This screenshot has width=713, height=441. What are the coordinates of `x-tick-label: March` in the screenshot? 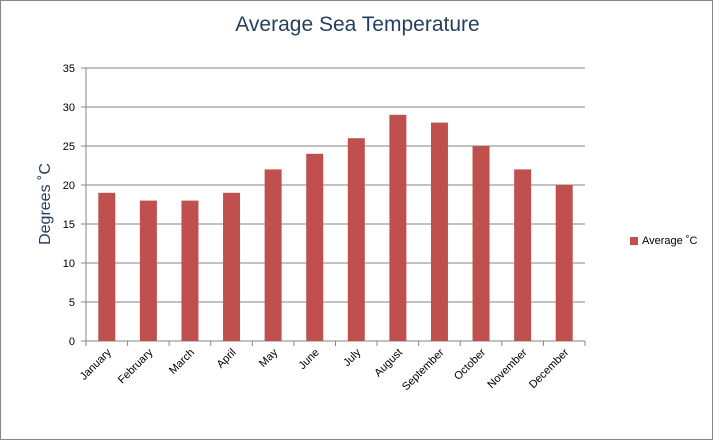 It's located at (182, 362).